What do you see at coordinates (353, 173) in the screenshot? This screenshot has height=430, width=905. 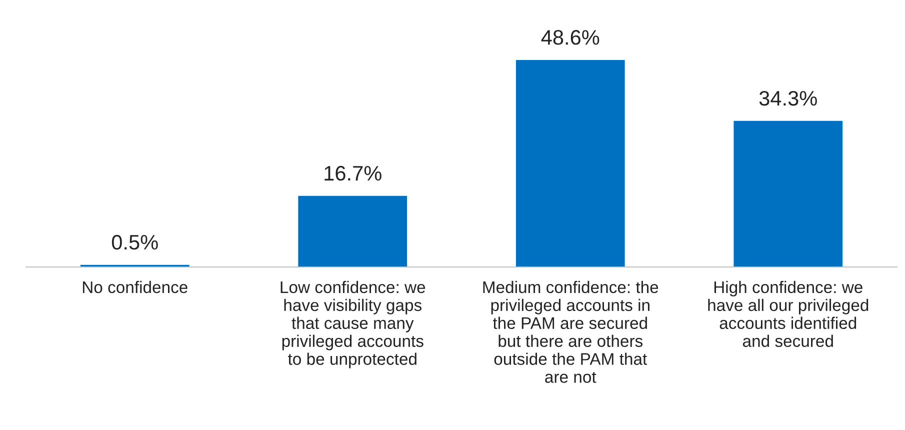 I see `data-label: 16.7%` at bounding box center [353, 173].